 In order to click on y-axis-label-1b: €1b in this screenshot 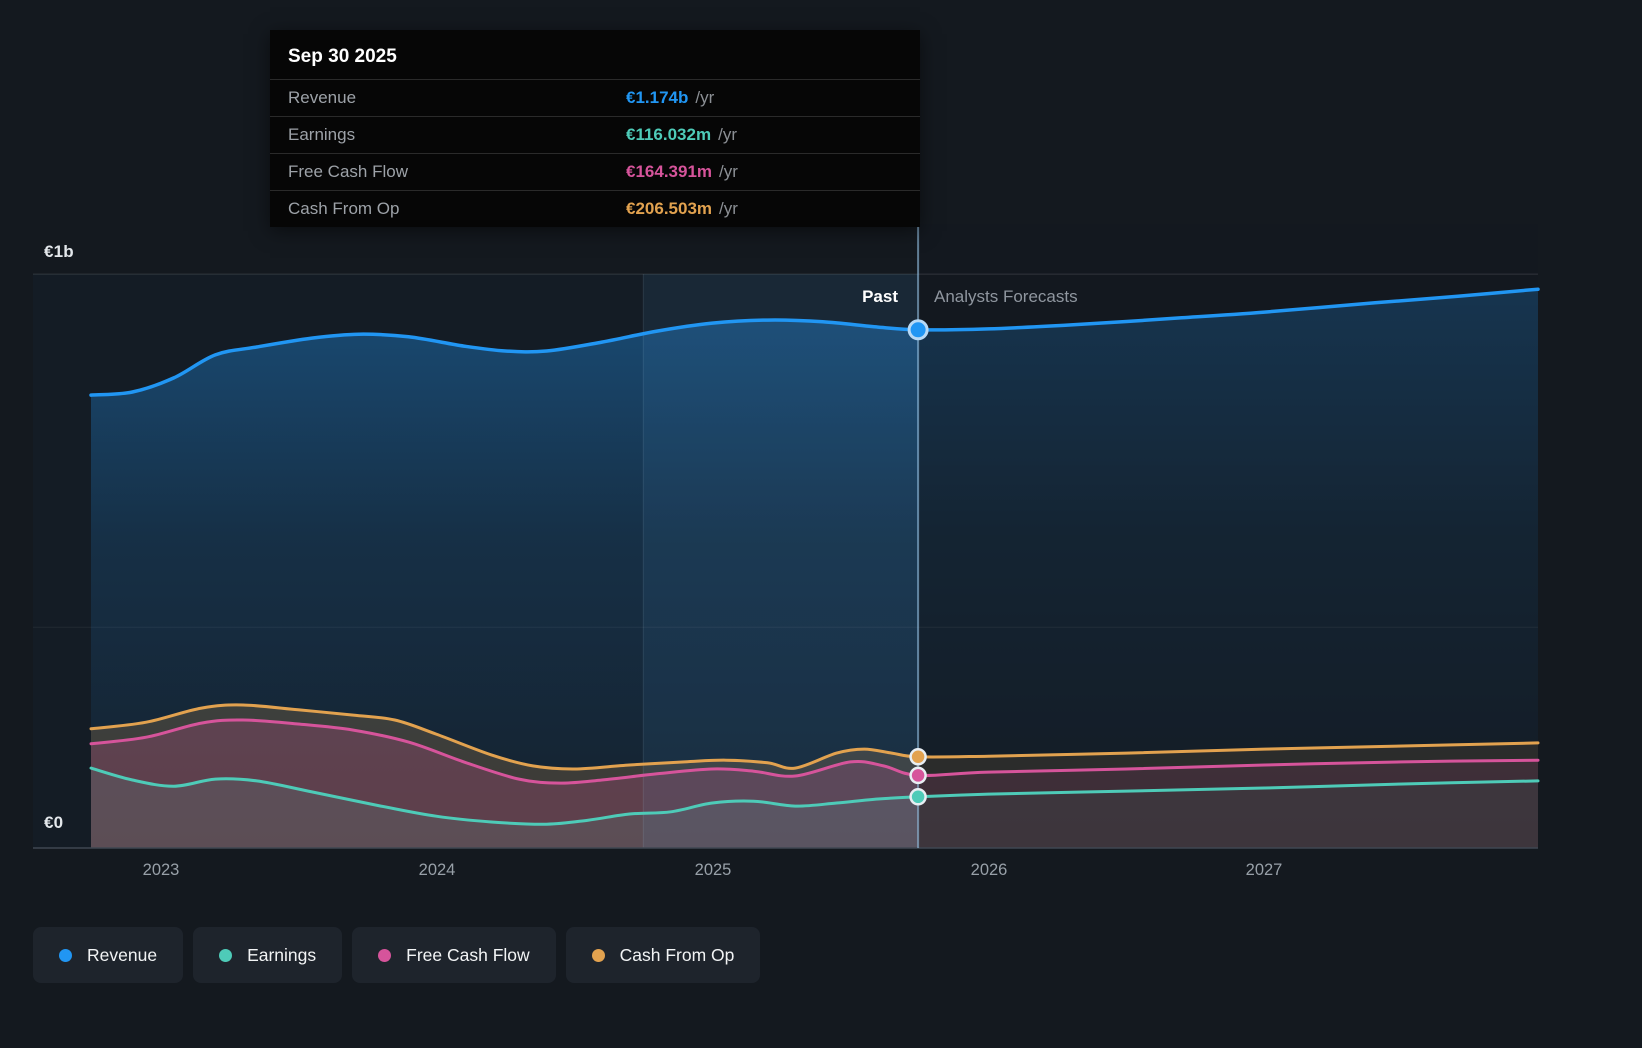, I will do `click(59, 251)`.